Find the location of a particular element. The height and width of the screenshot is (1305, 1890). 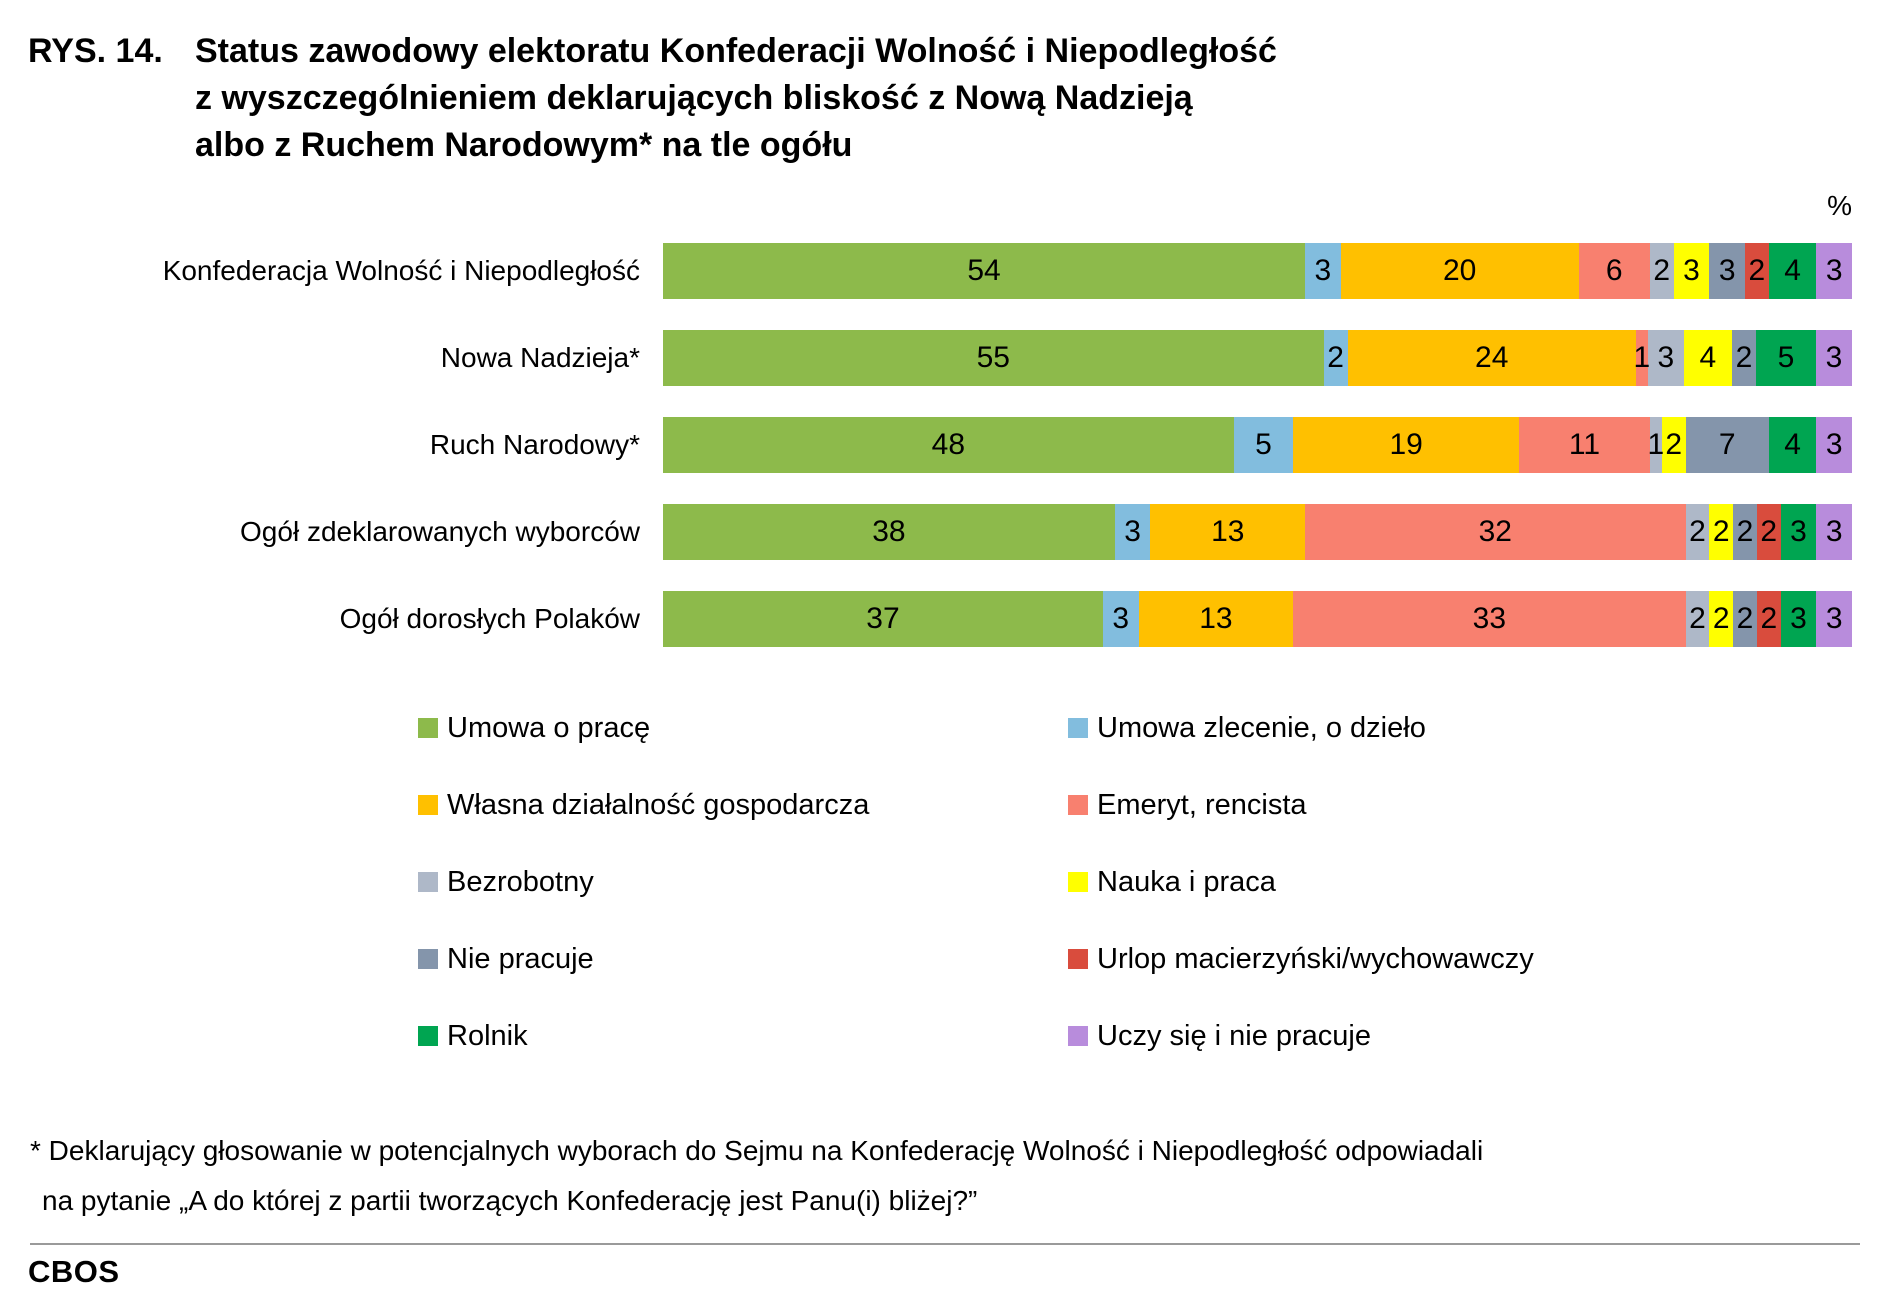

legend-label: Urlop macierzyński/wychowawczy is located at coordinates (1315, 958).